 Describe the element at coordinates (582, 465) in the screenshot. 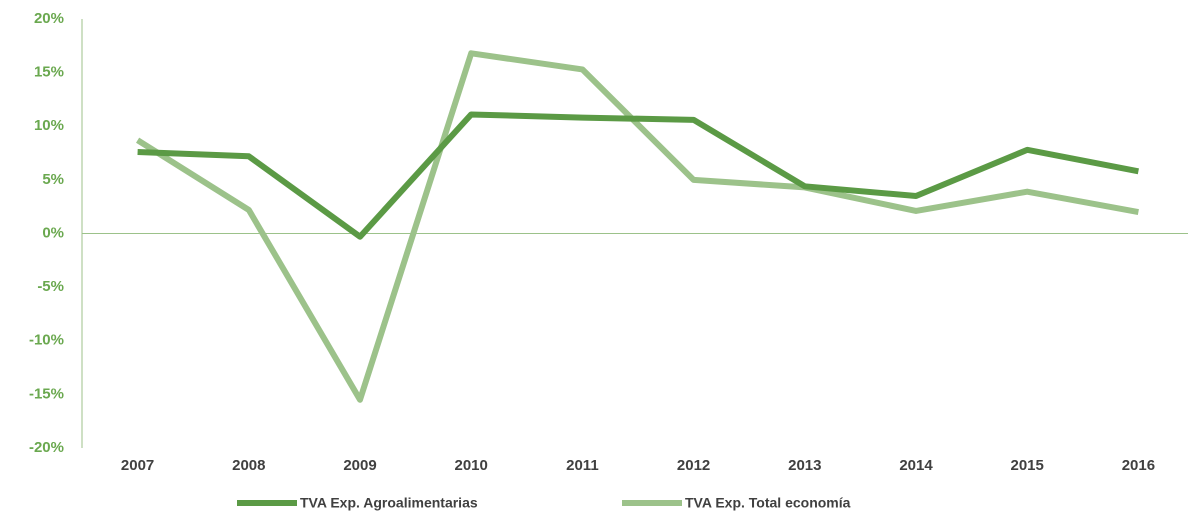

I see `x-tick-label: 2011` at that location.